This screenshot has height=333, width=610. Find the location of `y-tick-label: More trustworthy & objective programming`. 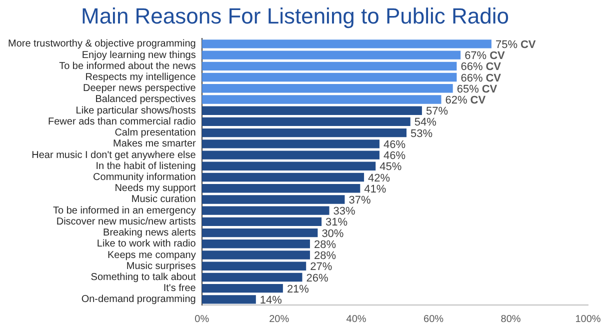

y-tick-label: More trustworthy & objective programming is located at coordinates (102, 44).